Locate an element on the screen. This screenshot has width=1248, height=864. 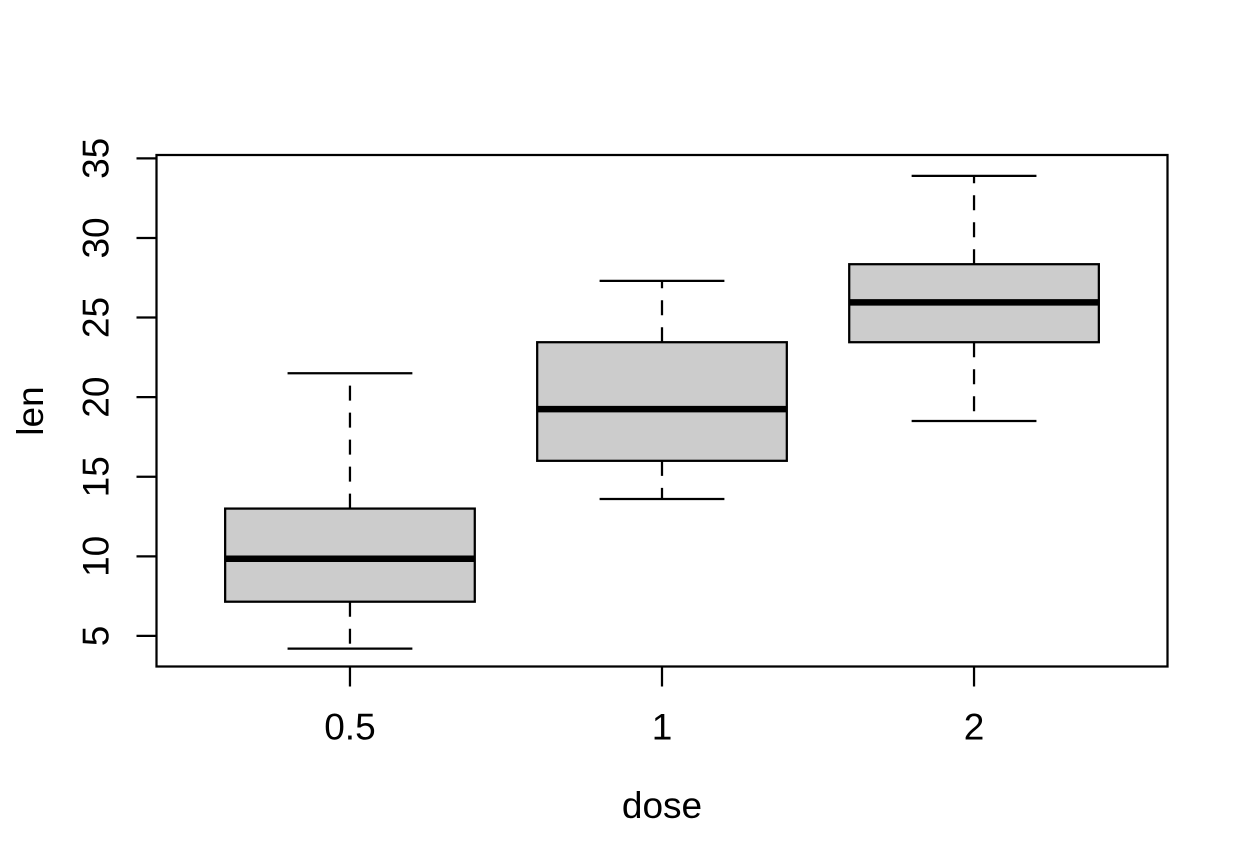
y-axis: 5 10 15 20 25 30 35 is located at coordinates (116, 392).